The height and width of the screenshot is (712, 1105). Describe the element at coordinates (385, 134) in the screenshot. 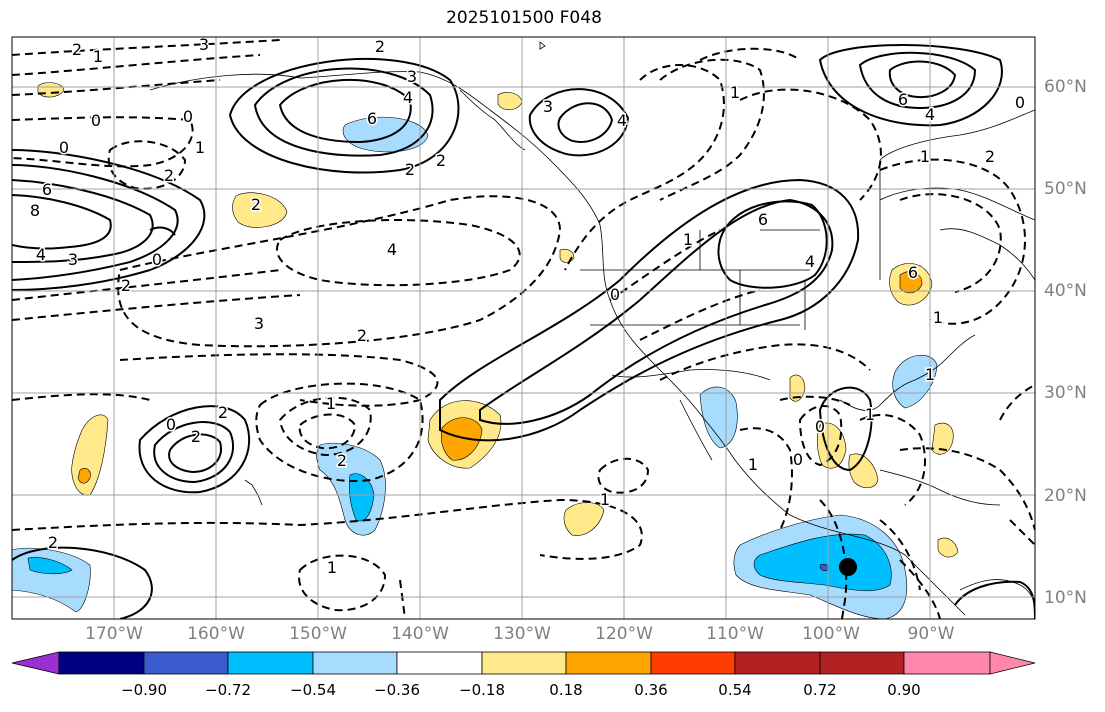

I see `shade-blue-north` at that location.